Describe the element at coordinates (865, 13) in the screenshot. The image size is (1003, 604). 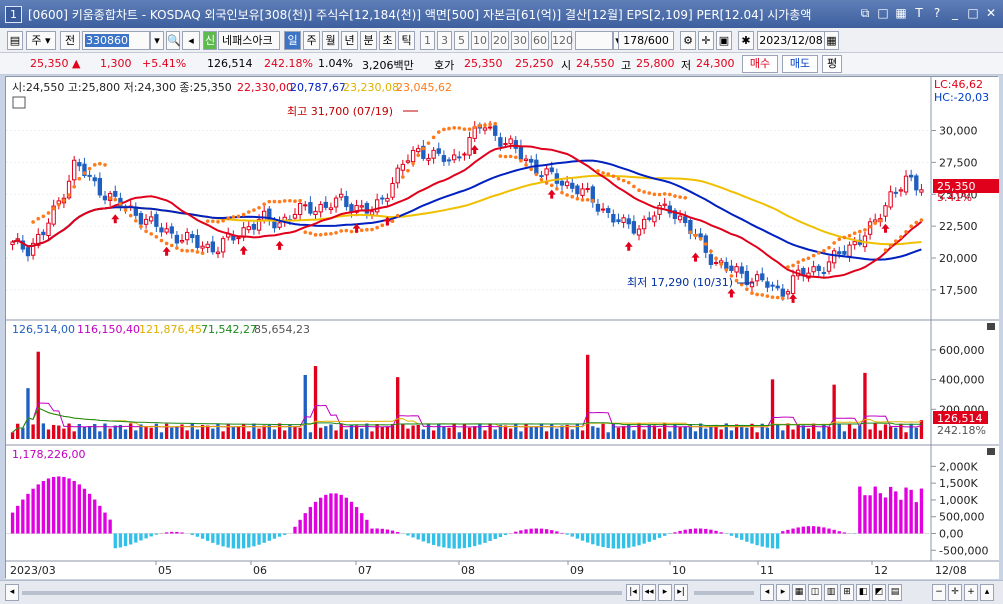
I see `link-icon: ⧉` at that location.